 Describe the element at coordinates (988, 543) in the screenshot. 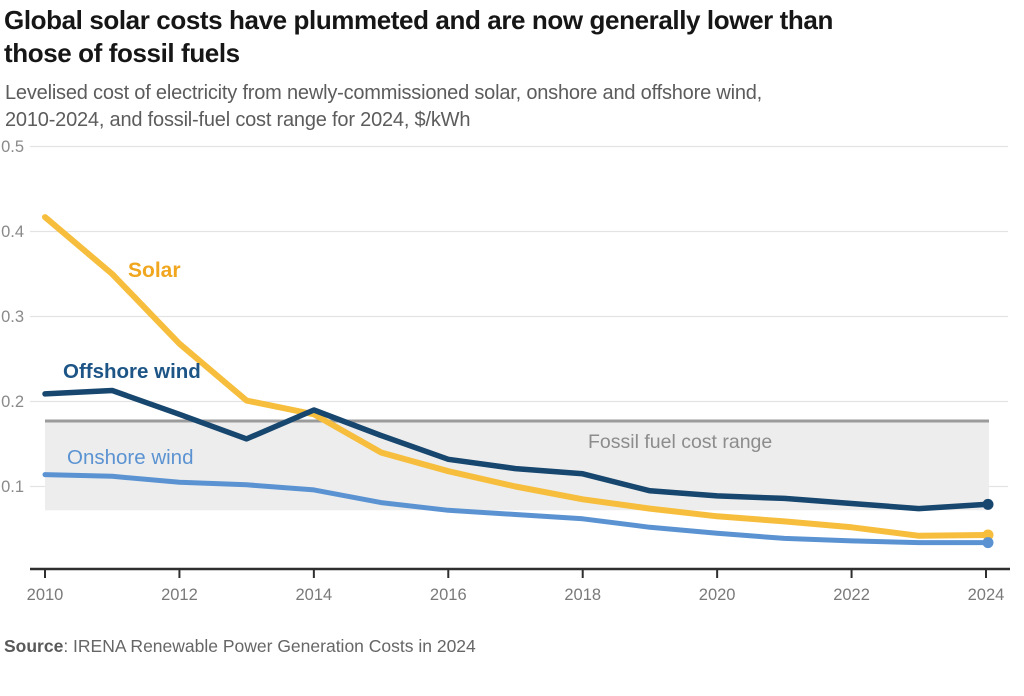

I see `series-endpoint-onshore-wind` at that location.